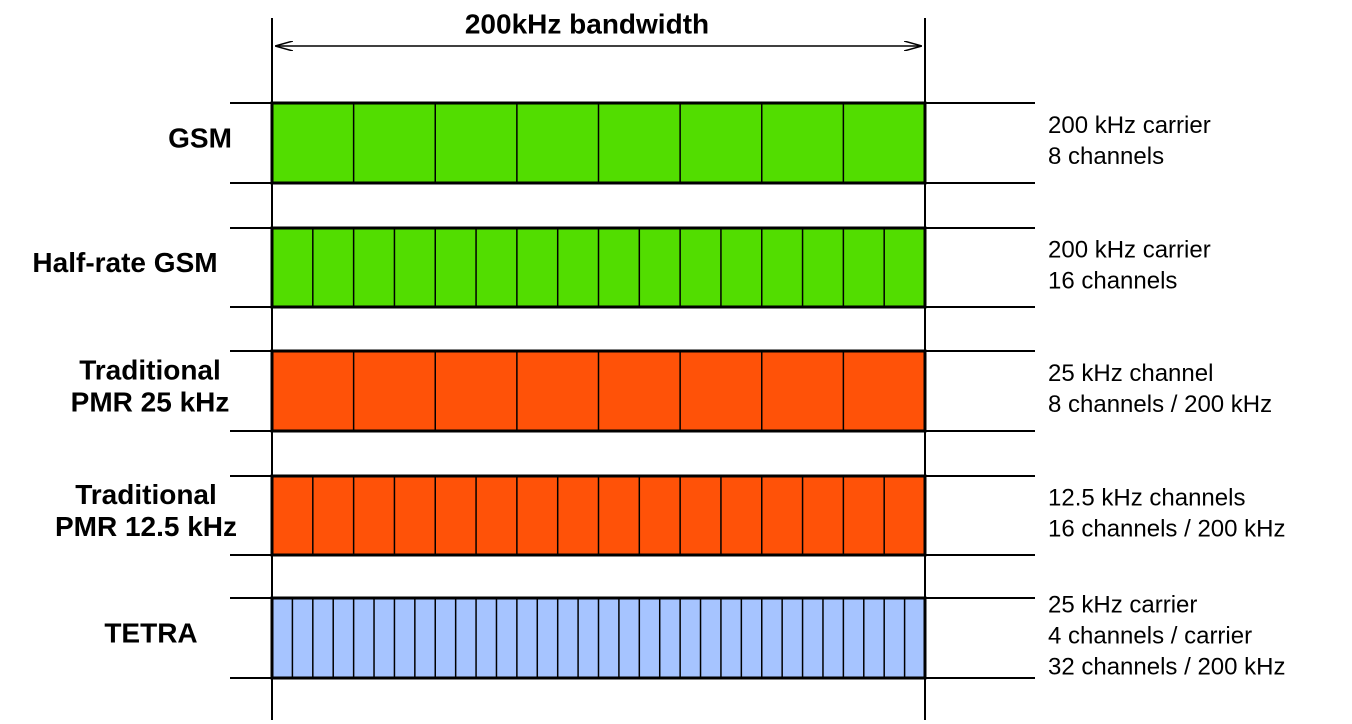 The width and height of the screenshot is (1352, 724). What do you see at coordinates (1122, 604) in the screenshot?
I see `row-note: 25 kHz carrier` at bounding box center [1122, 604].